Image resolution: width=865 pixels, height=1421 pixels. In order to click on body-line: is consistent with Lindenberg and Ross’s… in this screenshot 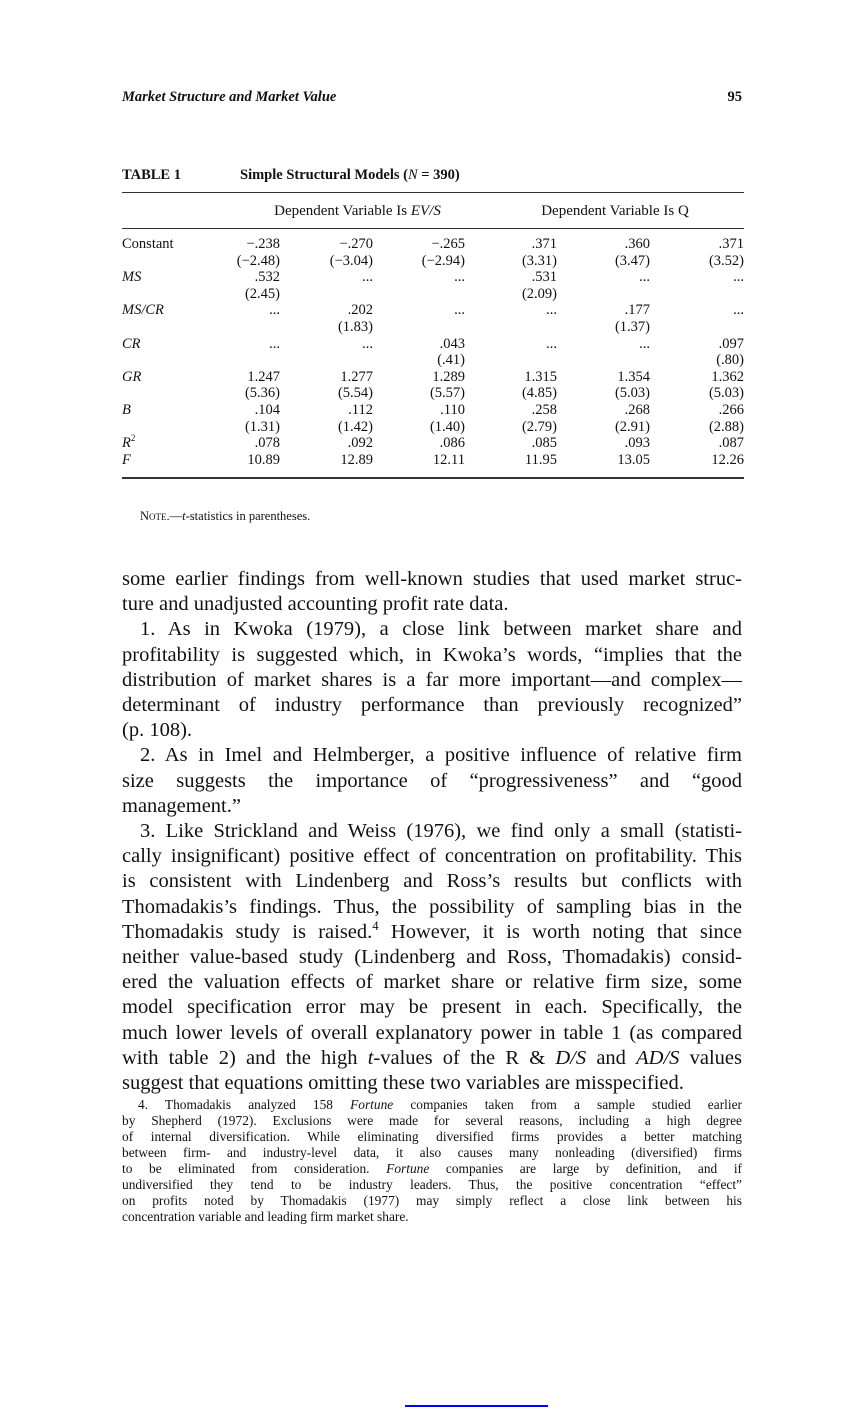, I will do `click(432, 881)`.